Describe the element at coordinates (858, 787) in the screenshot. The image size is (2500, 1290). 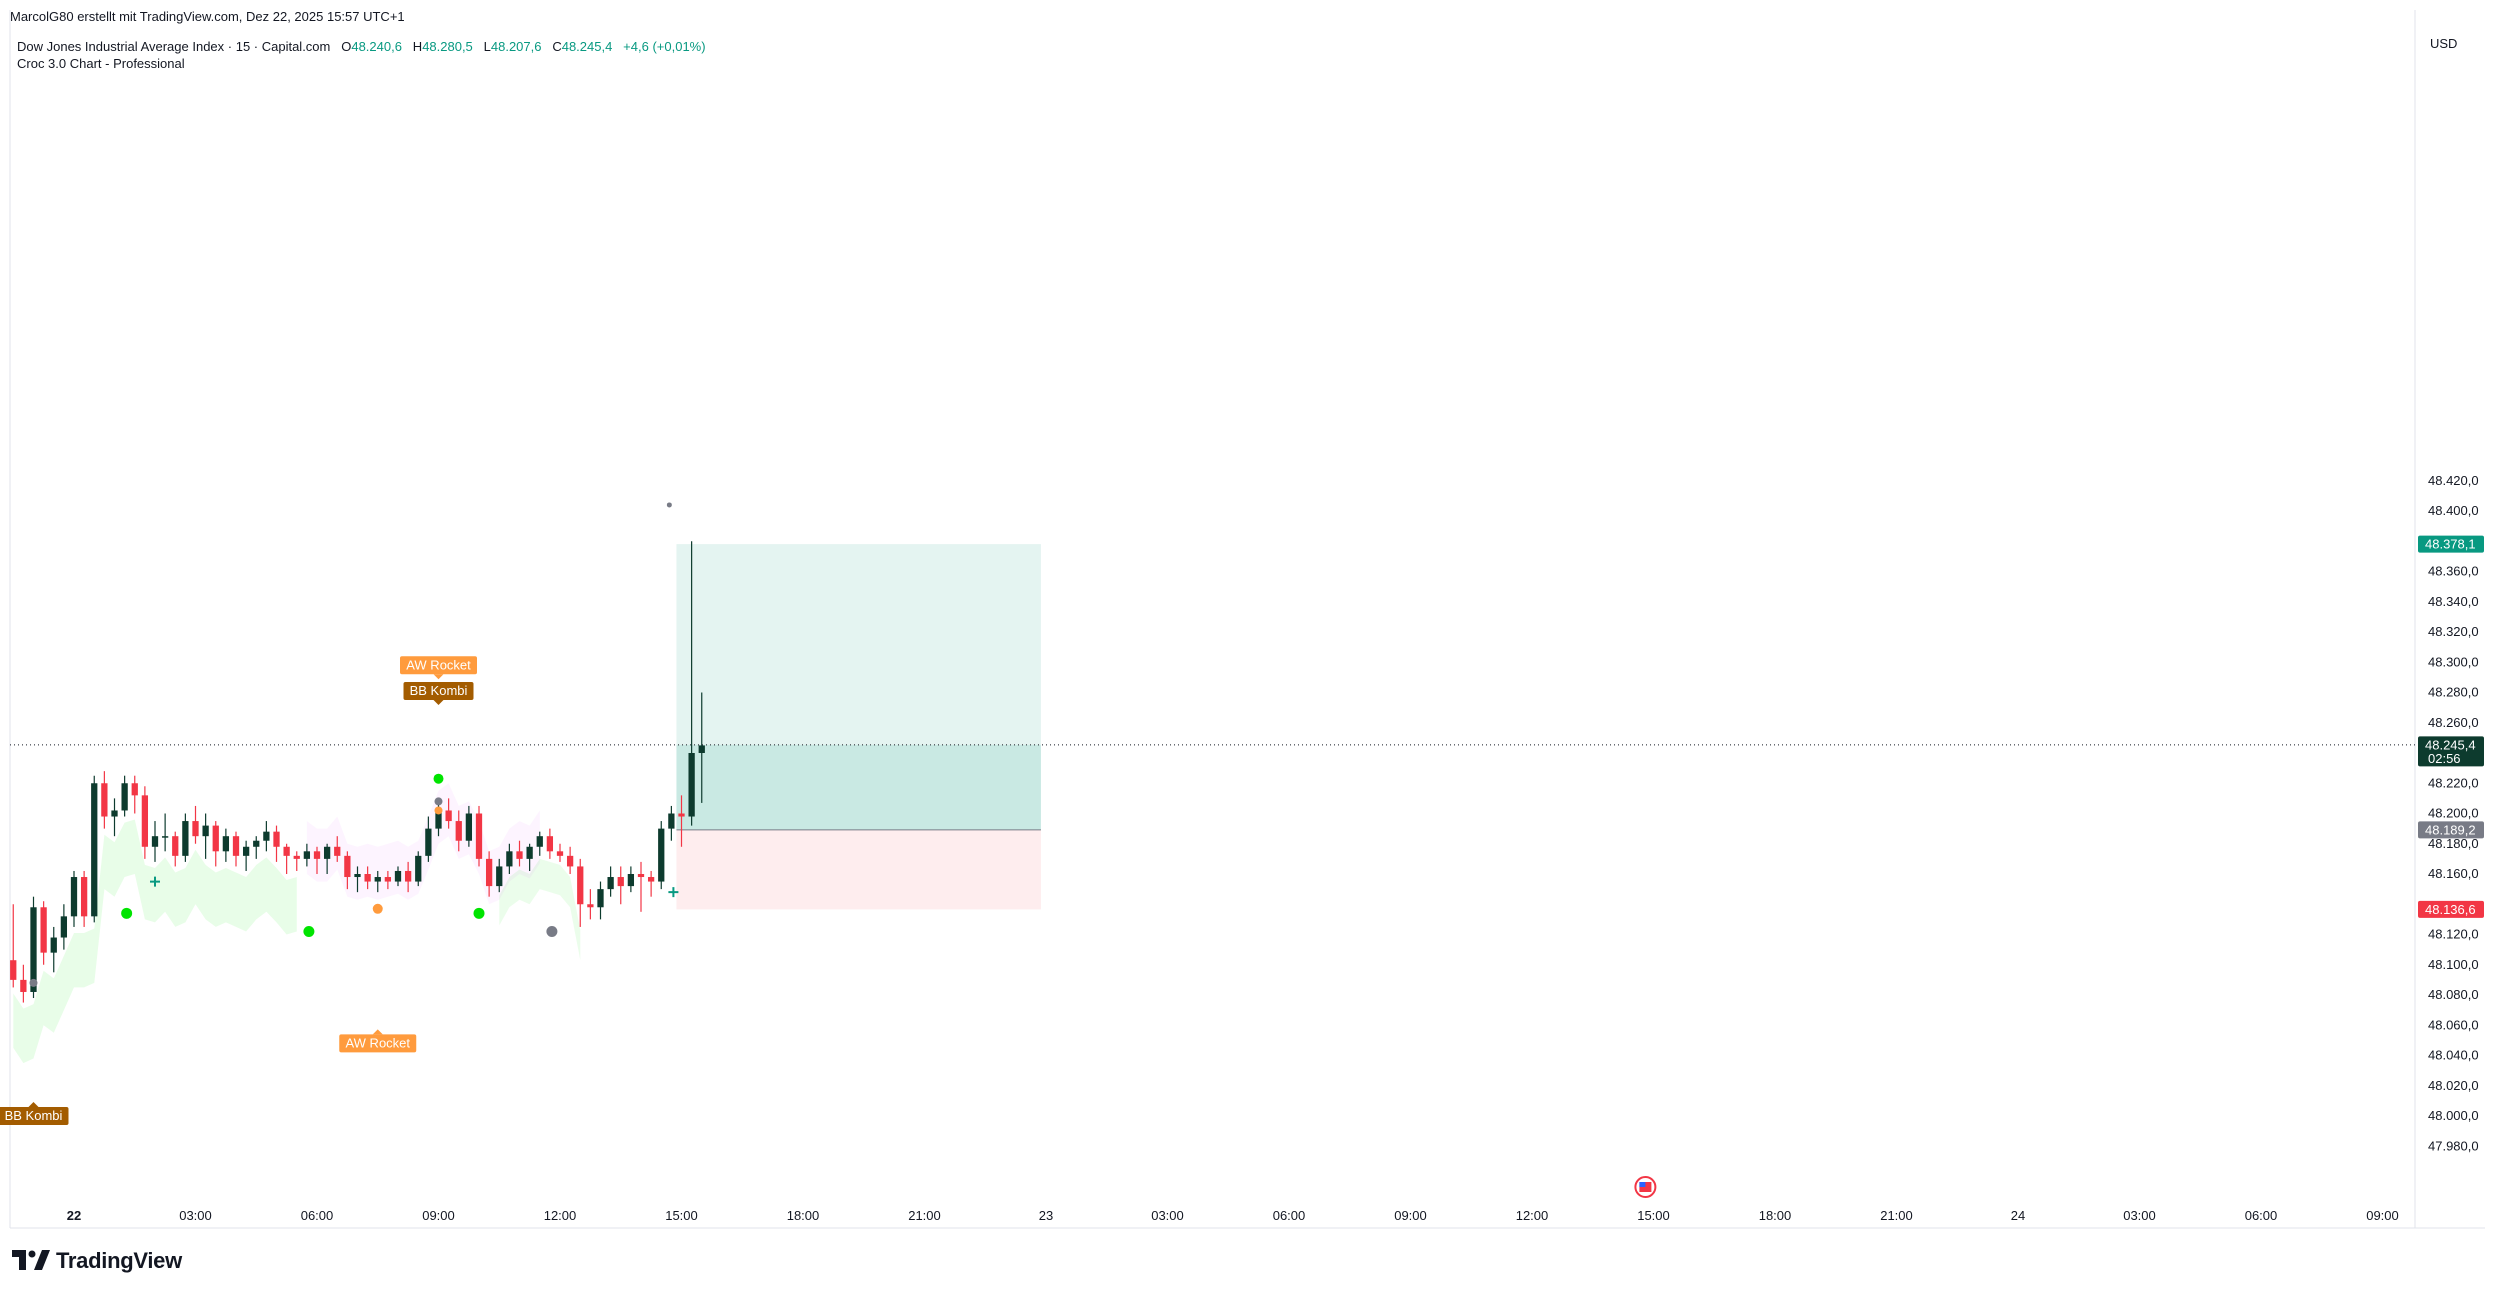
I see `profit-fill` at that location.